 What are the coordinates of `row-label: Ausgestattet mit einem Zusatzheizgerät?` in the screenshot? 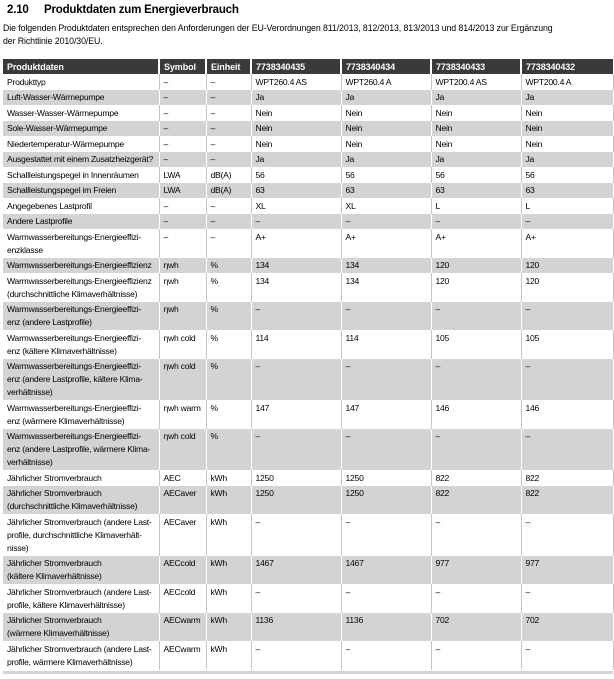 It's located at (81, 159).